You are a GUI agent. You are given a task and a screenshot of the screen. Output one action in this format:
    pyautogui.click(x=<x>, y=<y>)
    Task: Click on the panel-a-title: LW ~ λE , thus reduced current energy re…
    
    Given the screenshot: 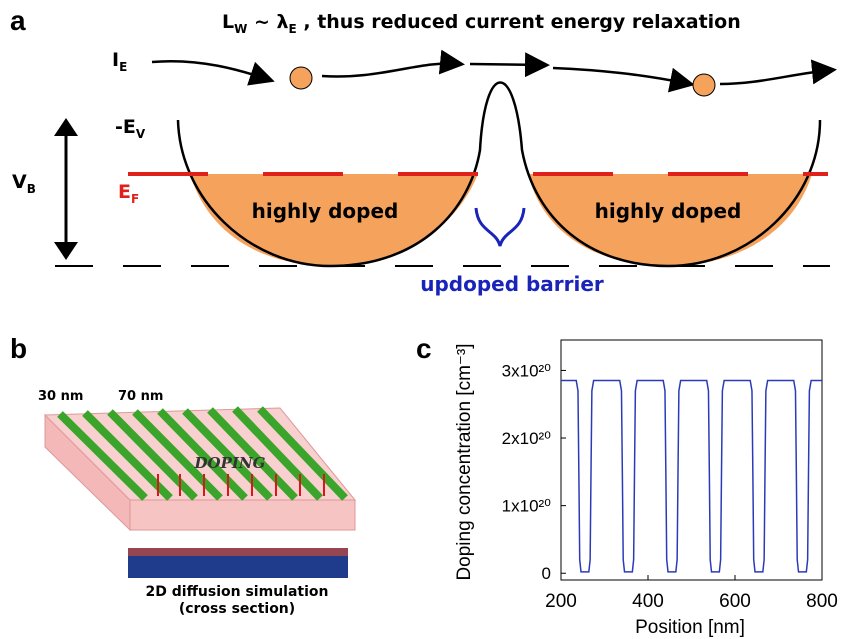 What is the action you would take?
    pyautogui.click(x=481, y=23)
    